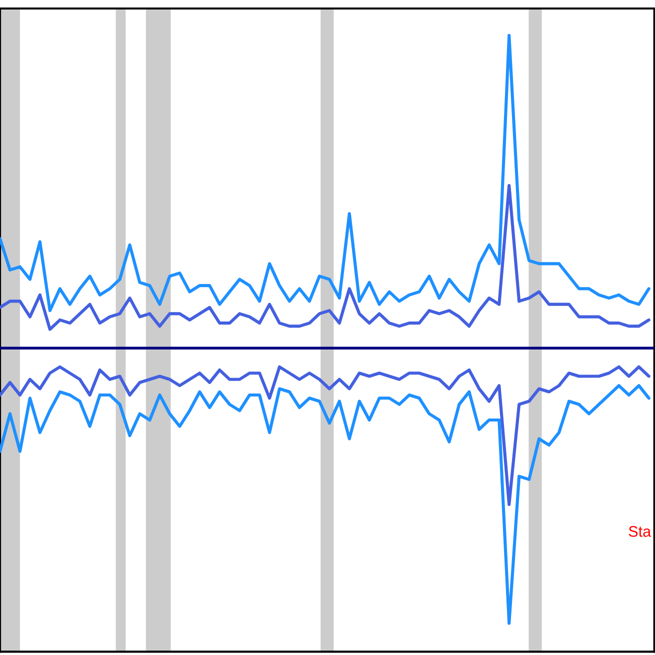 The height and width of the screenshot is (655, 655). I want to click on annotation: Sta, so click(640, 531).